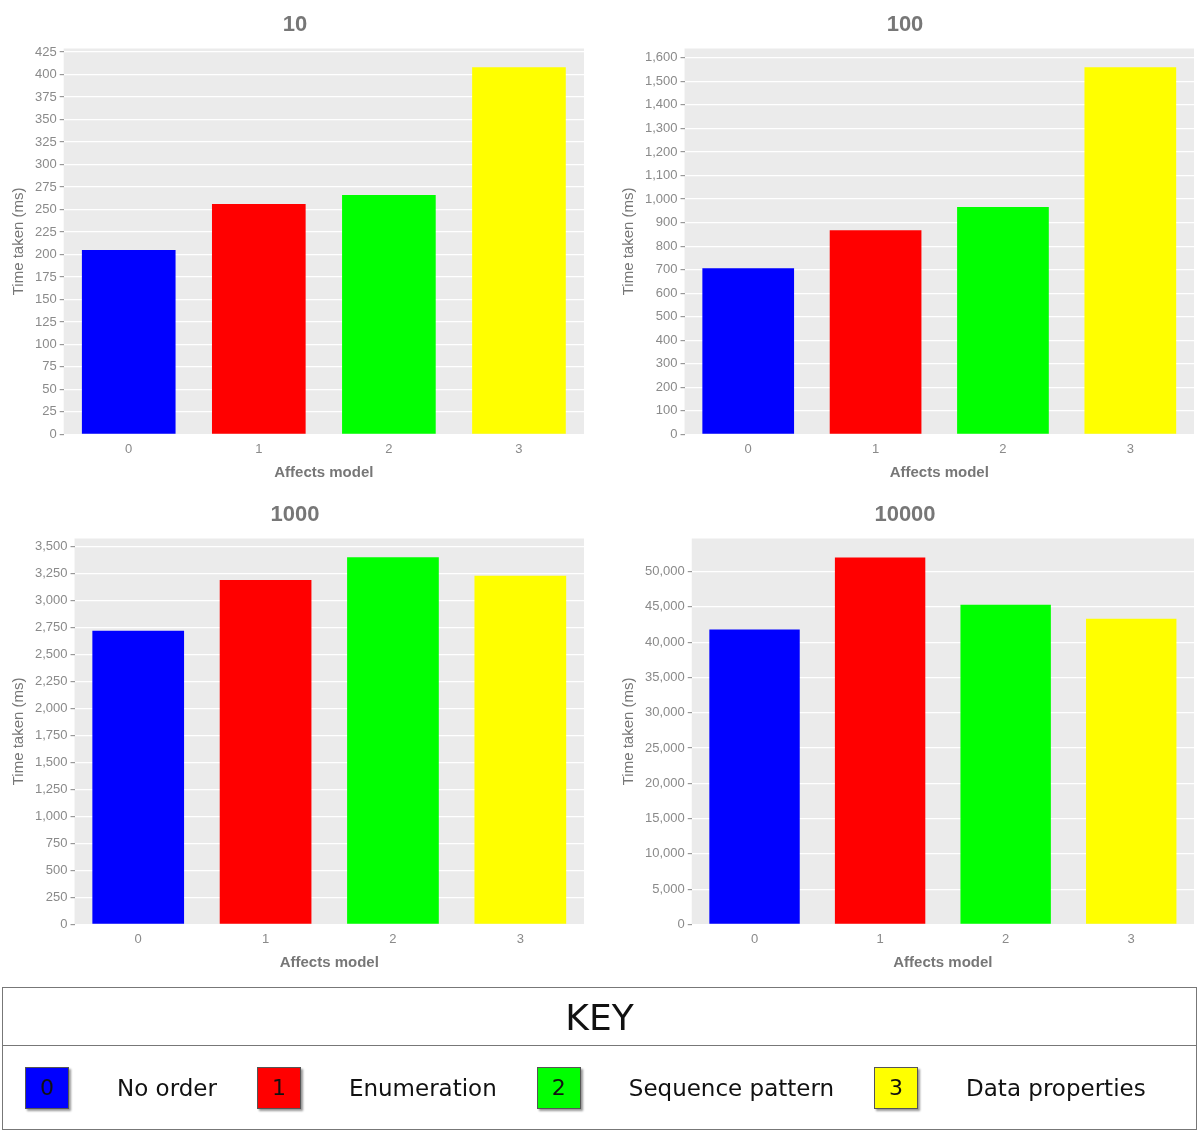 Image resolution: width=1199 pixels, height=1132 pixels. I want to click on y-tick-label: 150, so click(45, 299).